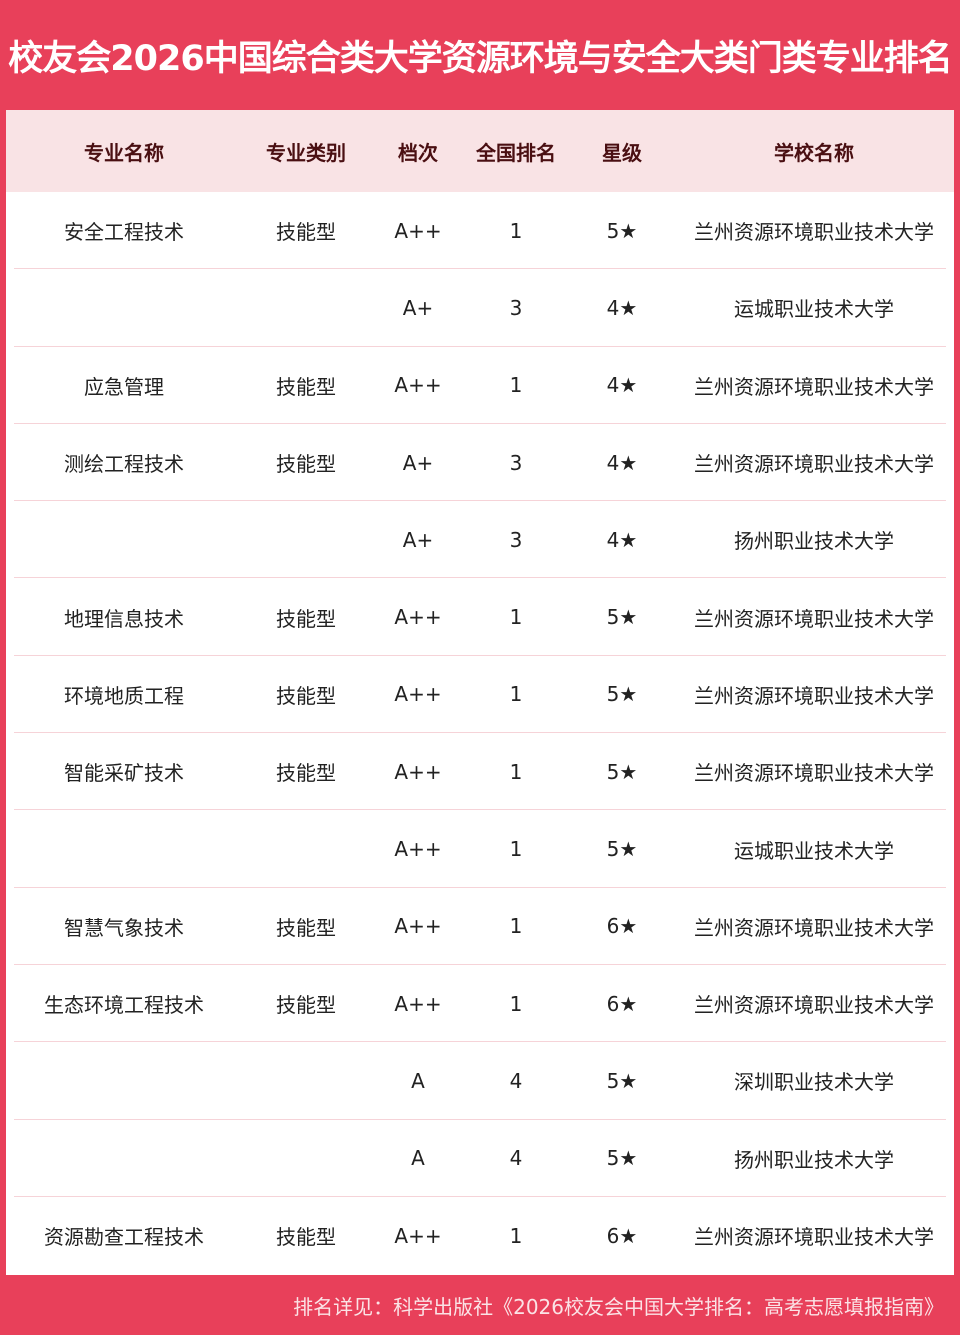 This screenshot has height=1335, width=960. Describe the element at coordinates (480, 231) in the screenshot. I see `table-row: 安全工程技术 技能型 A++ 1 5★ 兰州资源环境职业技术大学` at that location.